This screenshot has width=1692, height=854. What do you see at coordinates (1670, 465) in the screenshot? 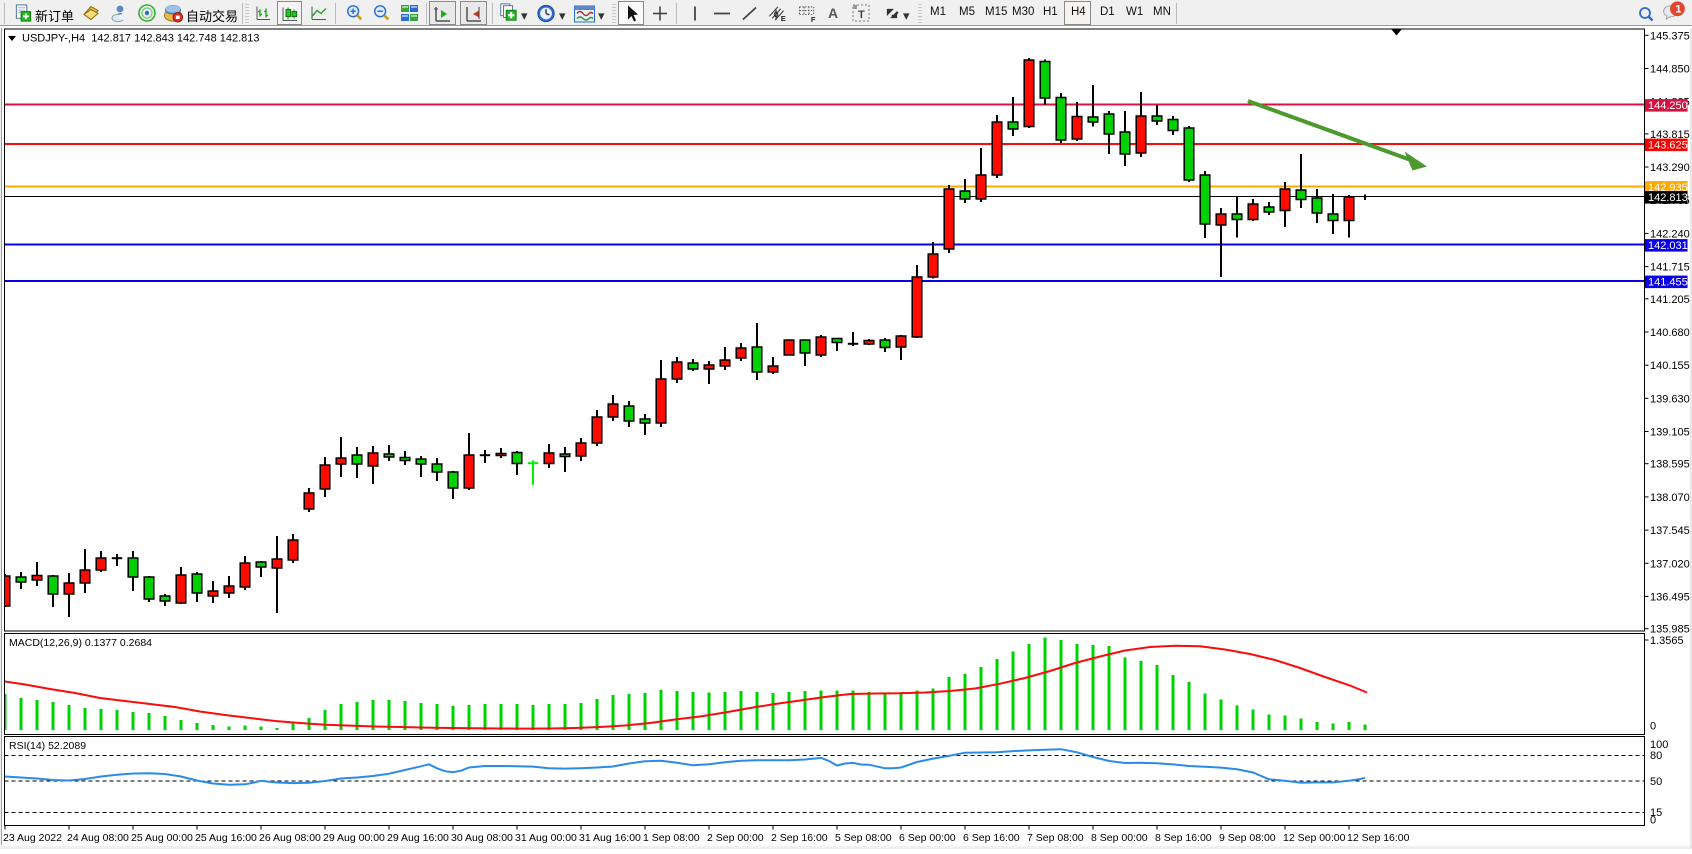
I see `svg-text: 138.595` at bounding box center [1670, 465].